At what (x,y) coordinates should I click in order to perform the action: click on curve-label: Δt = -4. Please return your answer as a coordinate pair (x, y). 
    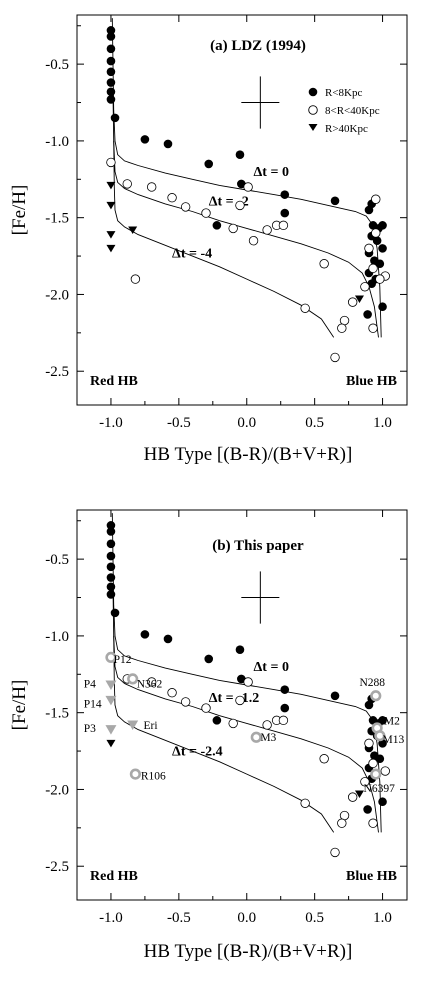
    Looking at the image, I should click on (192, 254).